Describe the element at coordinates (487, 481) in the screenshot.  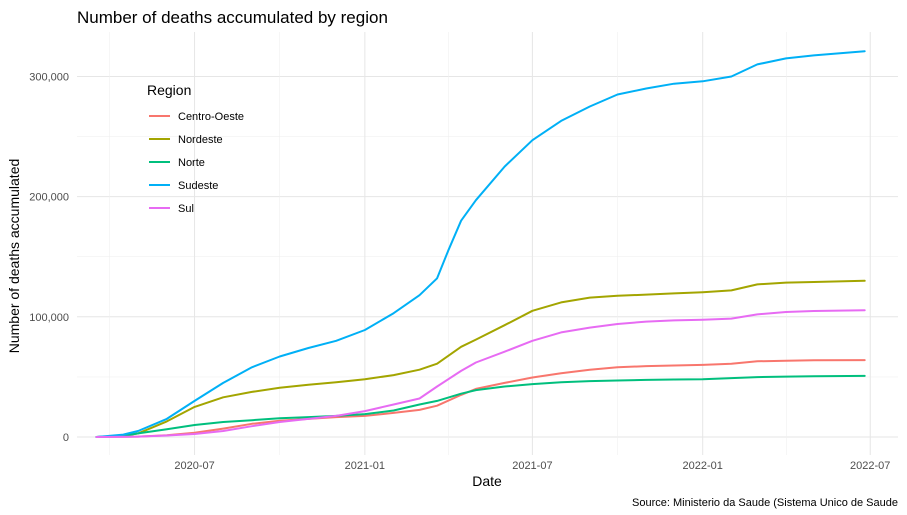
I see `x-axis-label: Date` at that location.